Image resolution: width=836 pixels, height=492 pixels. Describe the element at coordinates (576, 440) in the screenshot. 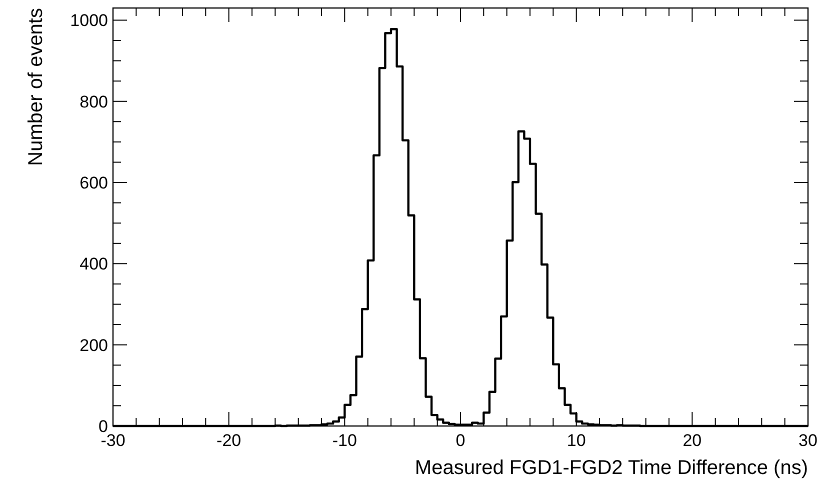

I see `x-tick-label: 10` at that location.